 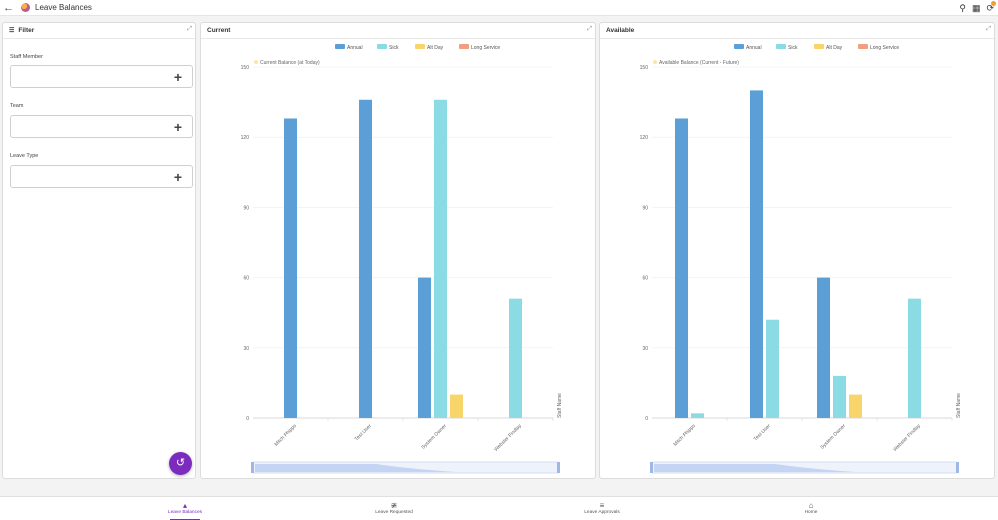 I want to click on app-logo, so click(x=25, y=7).